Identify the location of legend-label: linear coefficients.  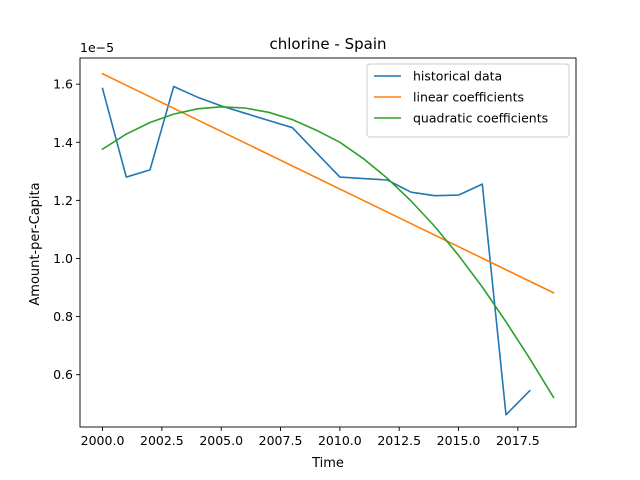
(468, 97).